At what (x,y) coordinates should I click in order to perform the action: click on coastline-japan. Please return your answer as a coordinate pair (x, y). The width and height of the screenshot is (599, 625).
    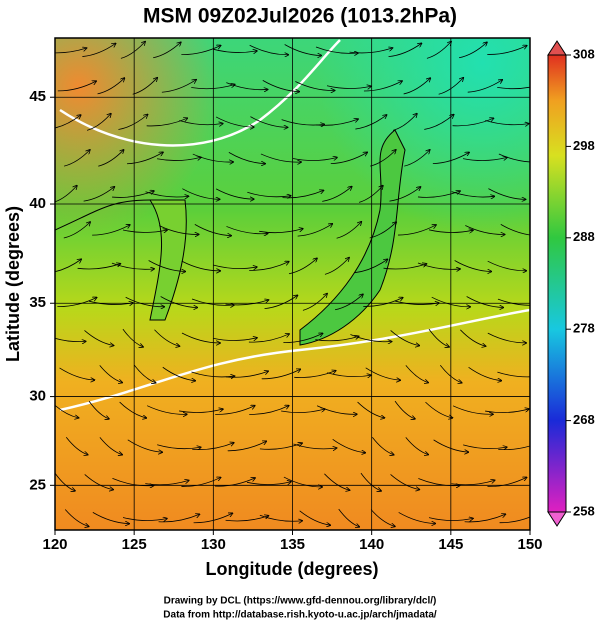
    Looking at the image, I should click on (352, 237).